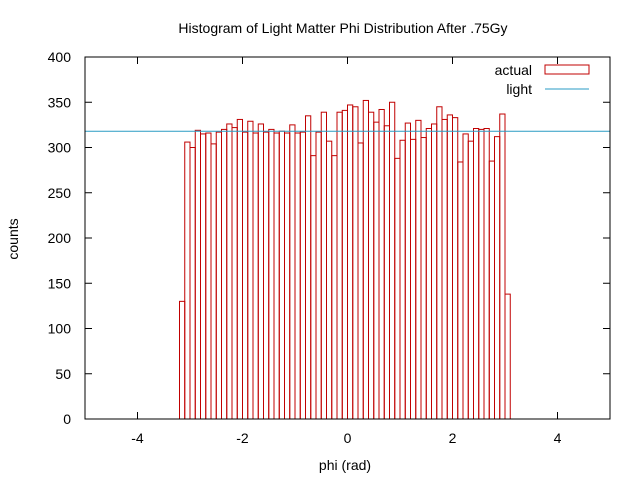  I want to click on x-axis-label: phi (rad), so click(345, 465).